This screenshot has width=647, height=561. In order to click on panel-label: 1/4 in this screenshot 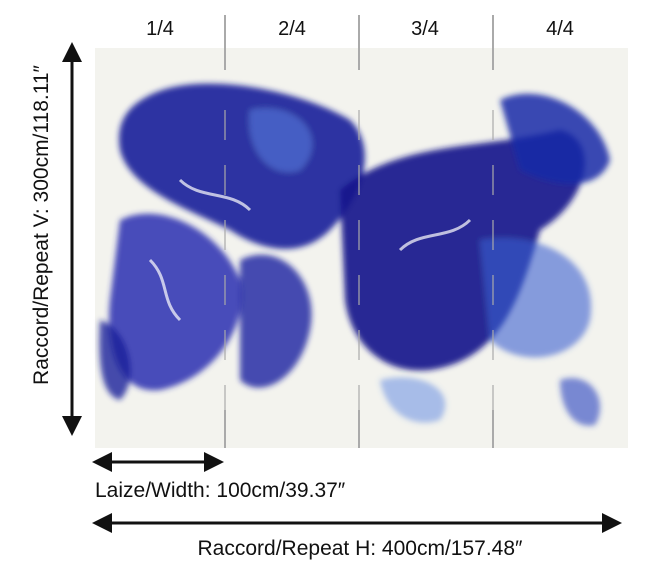, I will do `click(160, 29)`.